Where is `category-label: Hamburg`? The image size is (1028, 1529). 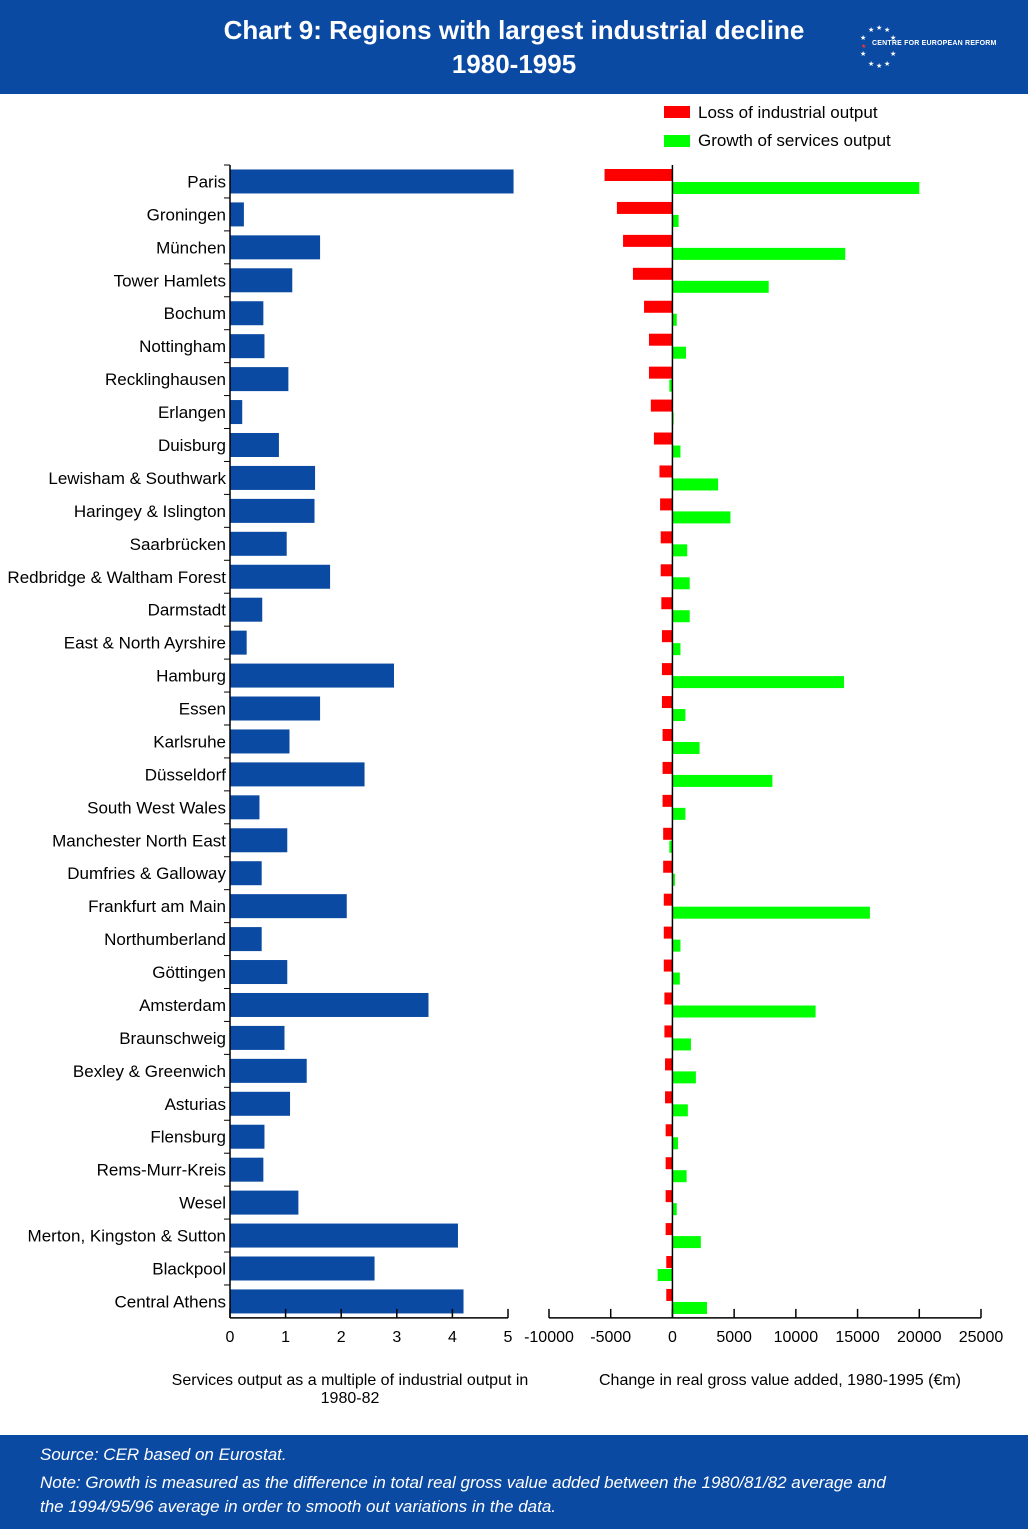
category-label: Hamburg is located at coordinates (191, 676).